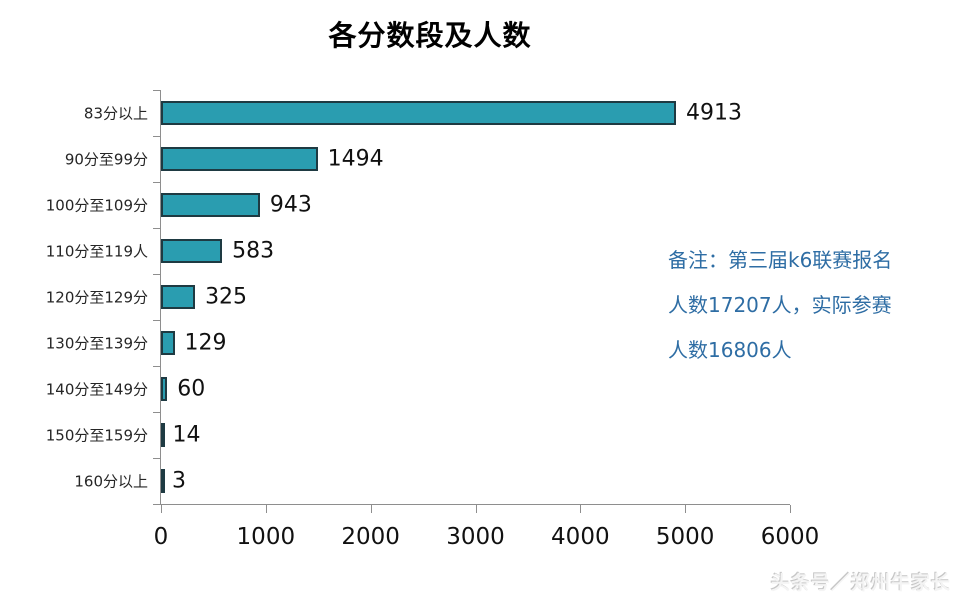  What do you see at coordinates (96, 389) in the screenshot?
I see `category-label: 140分至149分` at bounding box center [96, 389].